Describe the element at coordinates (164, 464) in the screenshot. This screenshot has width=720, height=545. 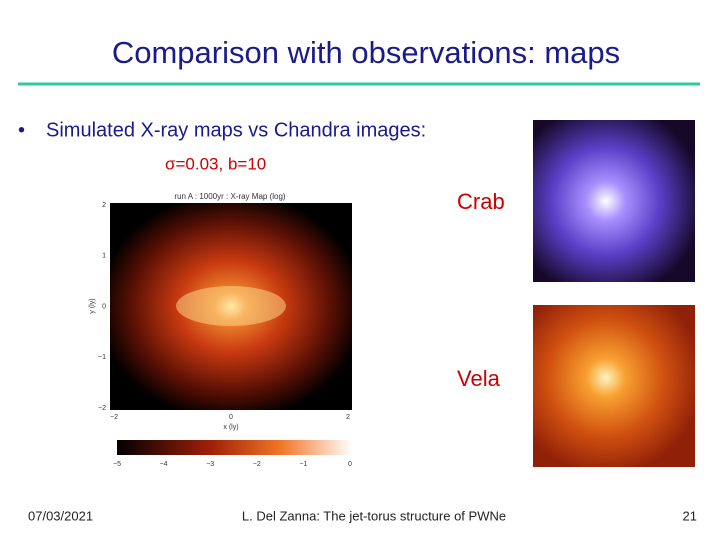
I see `colorbar-tick-label: −4` at that location.